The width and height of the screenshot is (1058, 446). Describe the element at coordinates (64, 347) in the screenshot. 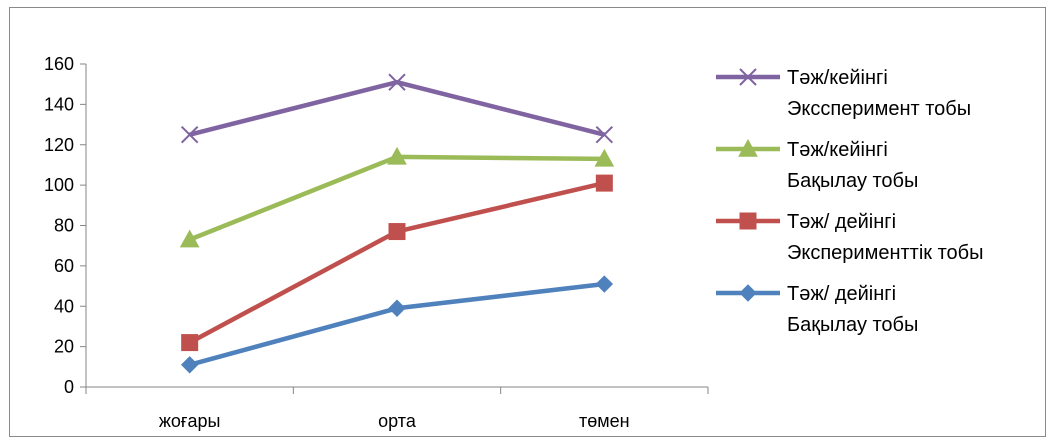

I see `y-tick-label: 20` at that location.